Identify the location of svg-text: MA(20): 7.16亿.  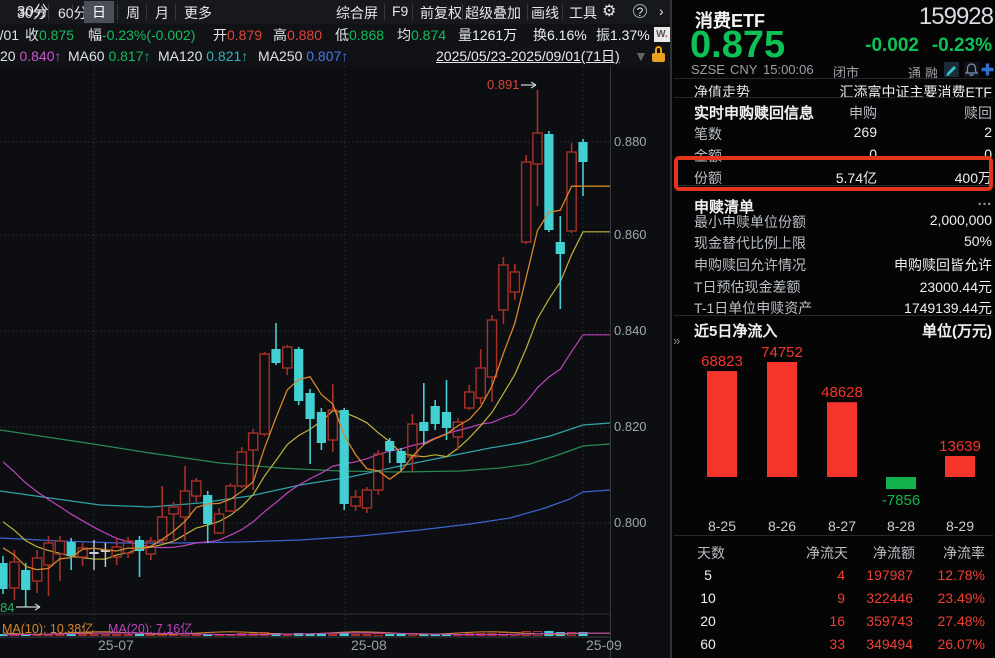
(150, 628).